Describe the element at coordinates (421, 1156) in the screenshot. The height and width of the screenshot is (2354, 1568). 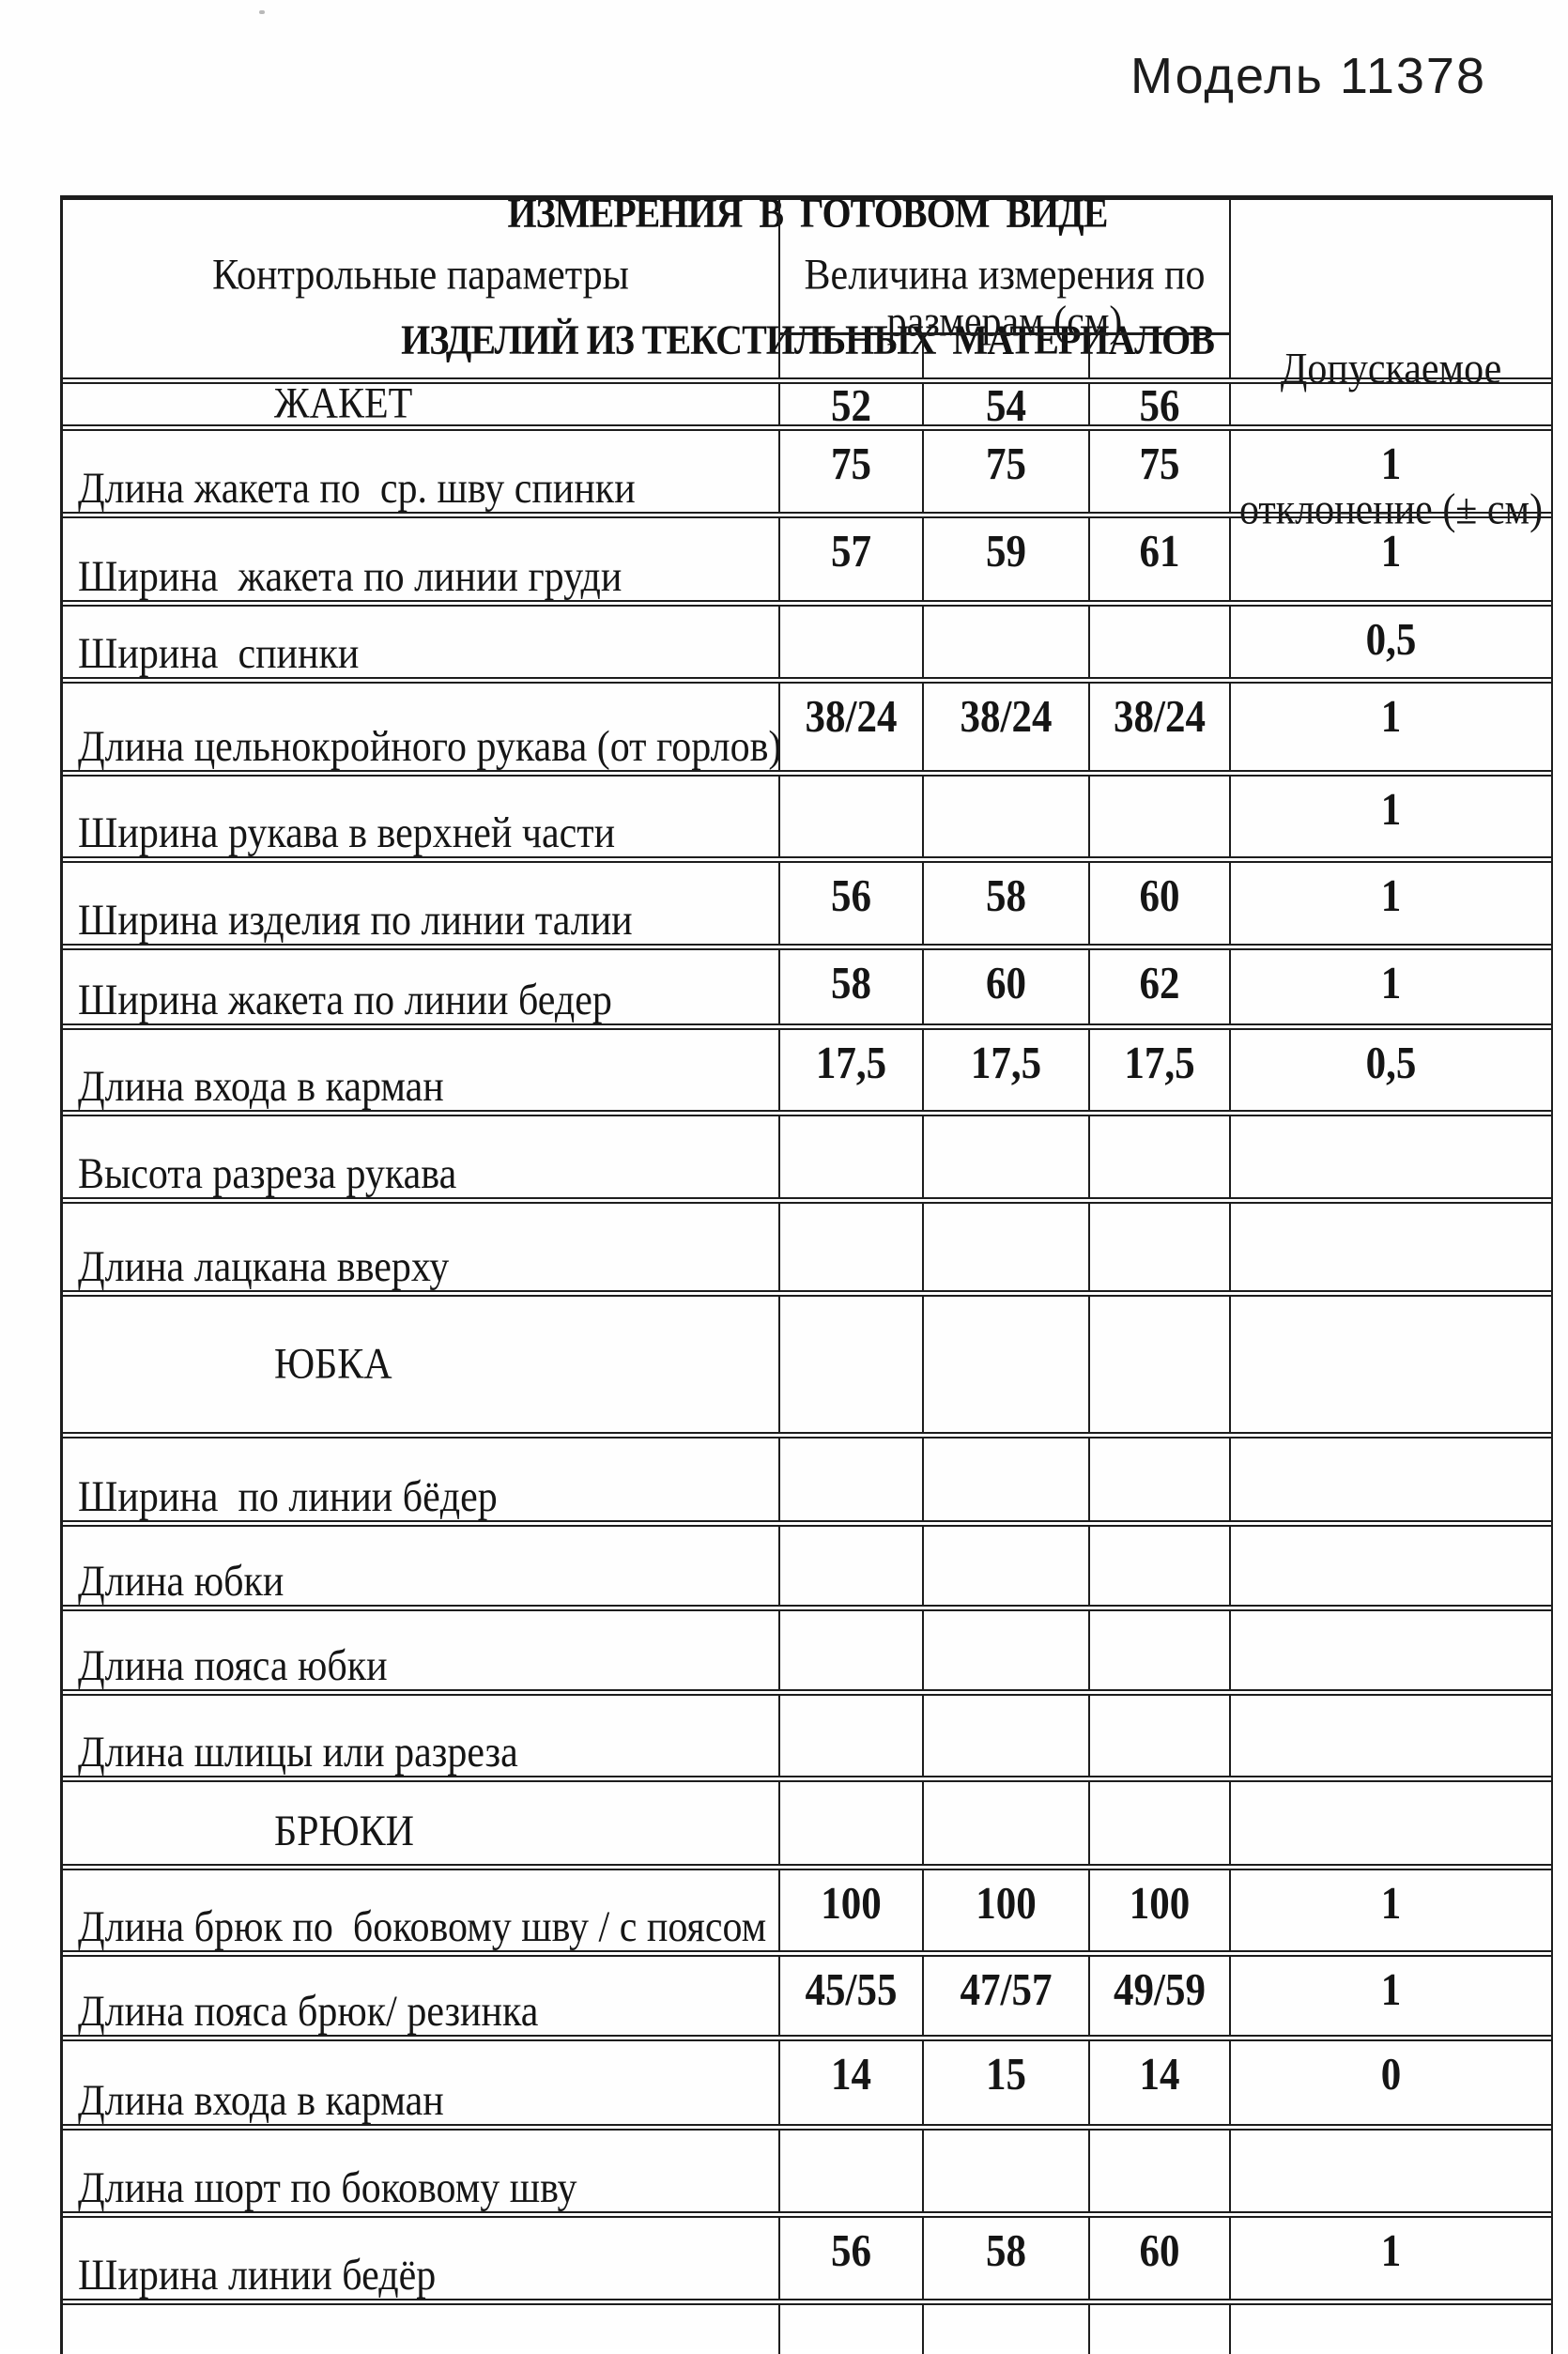
I see `parameter-cell: Высота разреза рукава` at that location.